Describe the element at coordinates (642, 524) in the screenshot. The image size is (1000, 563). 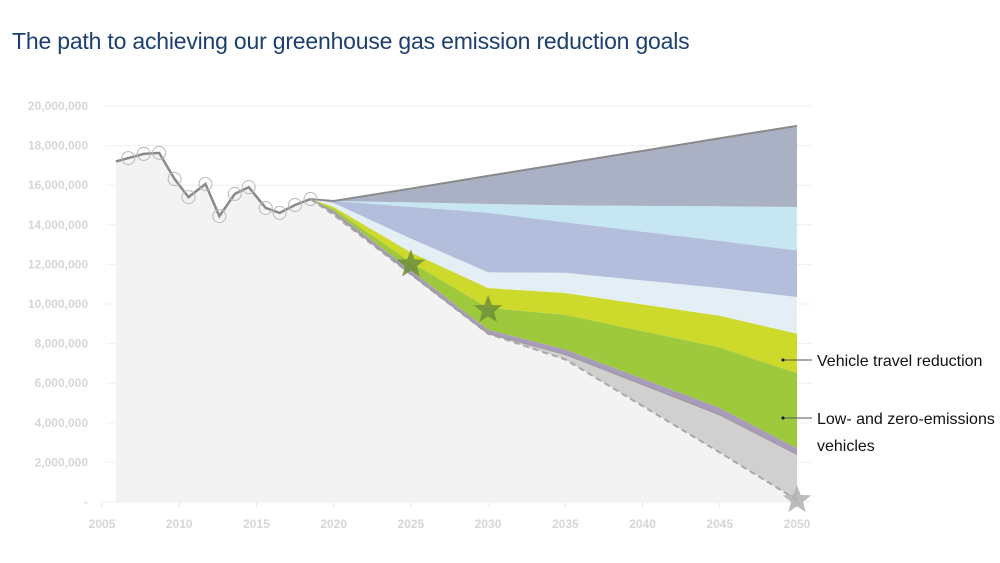
I see `x-tick-label: 2040` at that location.